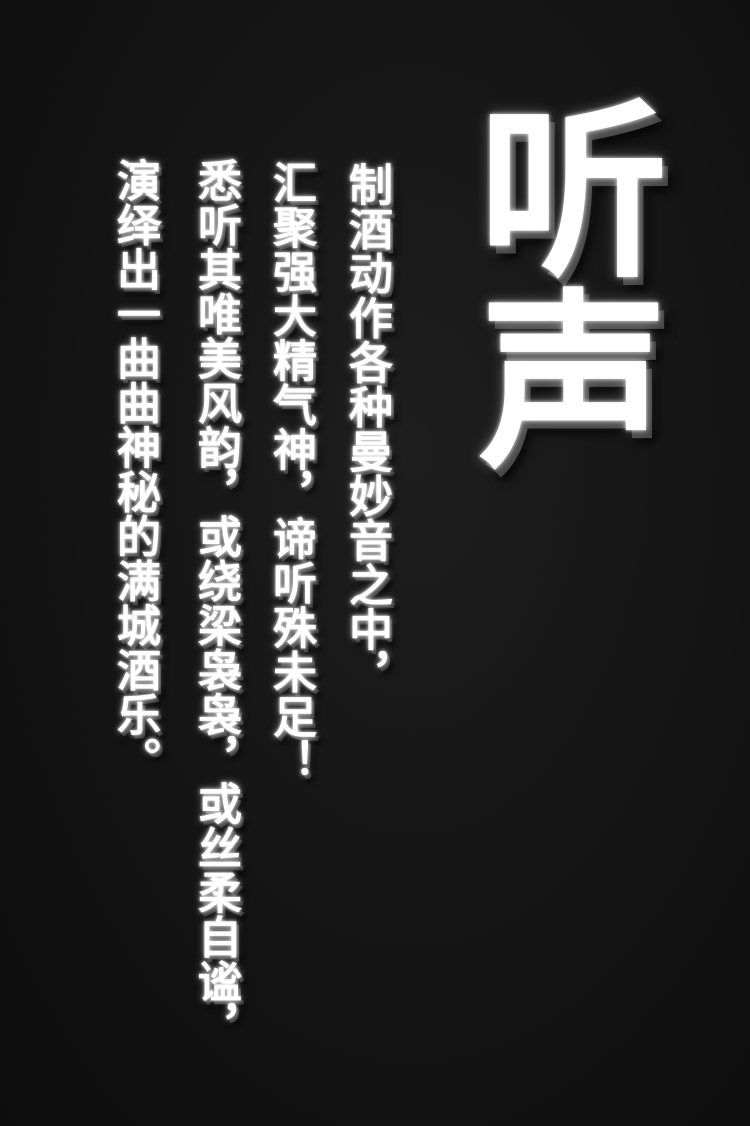 The height and width of the screenshot is (1126, 750). I want to click on sign-text-line-2: 汇聚强大精气神，谛听殊未足！, so click(290, 471).